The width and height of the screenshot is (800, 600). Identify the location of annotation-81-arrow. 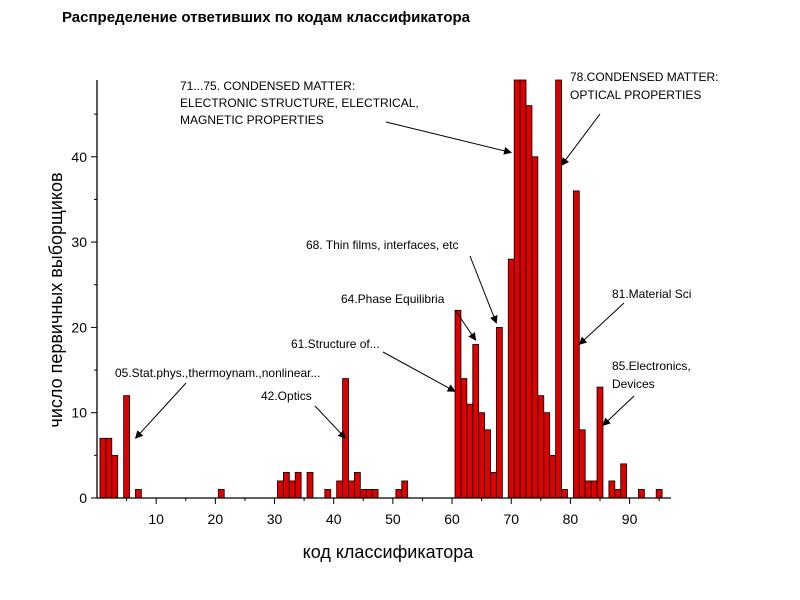
(601, 323).